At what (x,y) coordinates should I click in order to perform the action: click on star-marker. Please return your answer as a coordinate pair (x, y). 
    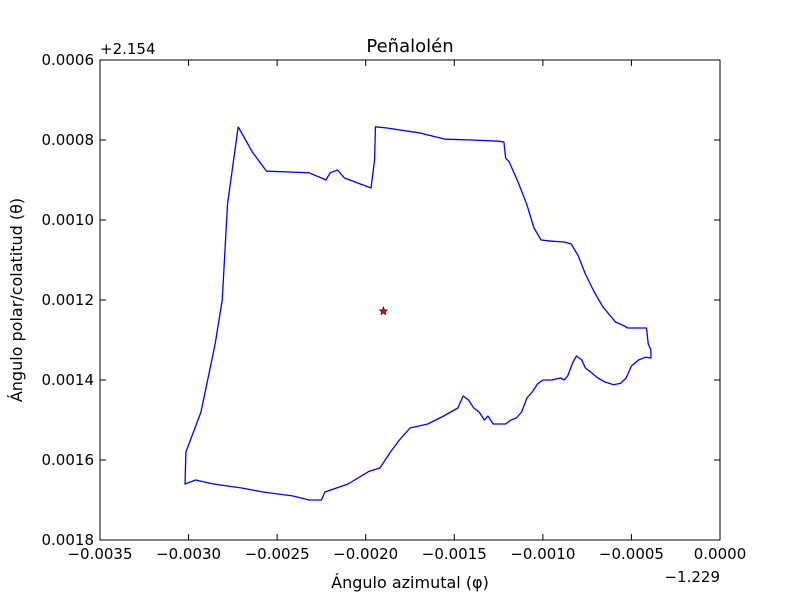
    Looking at the image, I should click on (383, 311).